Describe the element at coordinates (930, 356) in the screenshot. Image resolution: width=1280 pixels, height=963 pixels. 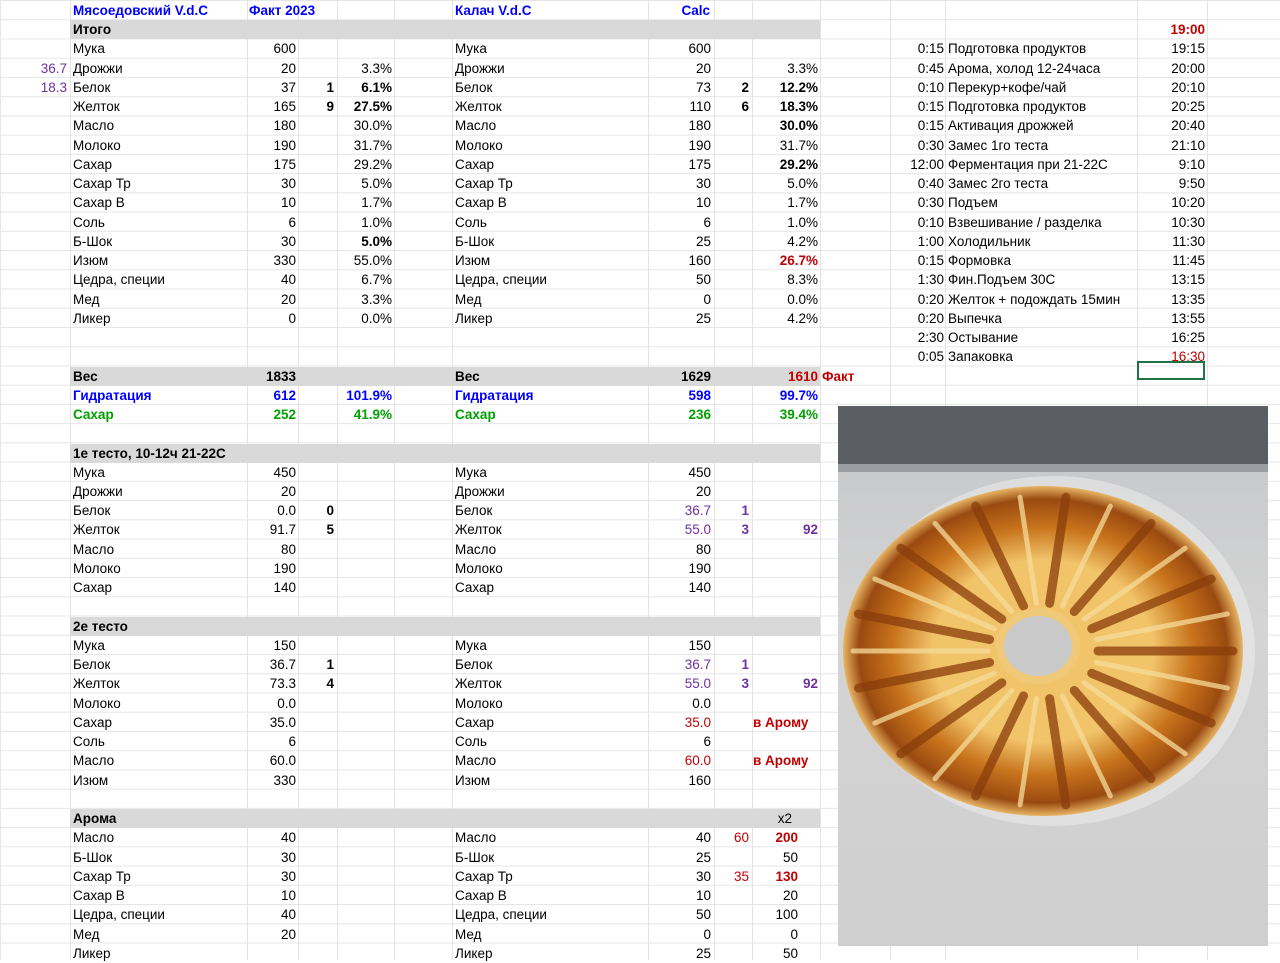
I see `schedule-duration: 0:05` at that location.